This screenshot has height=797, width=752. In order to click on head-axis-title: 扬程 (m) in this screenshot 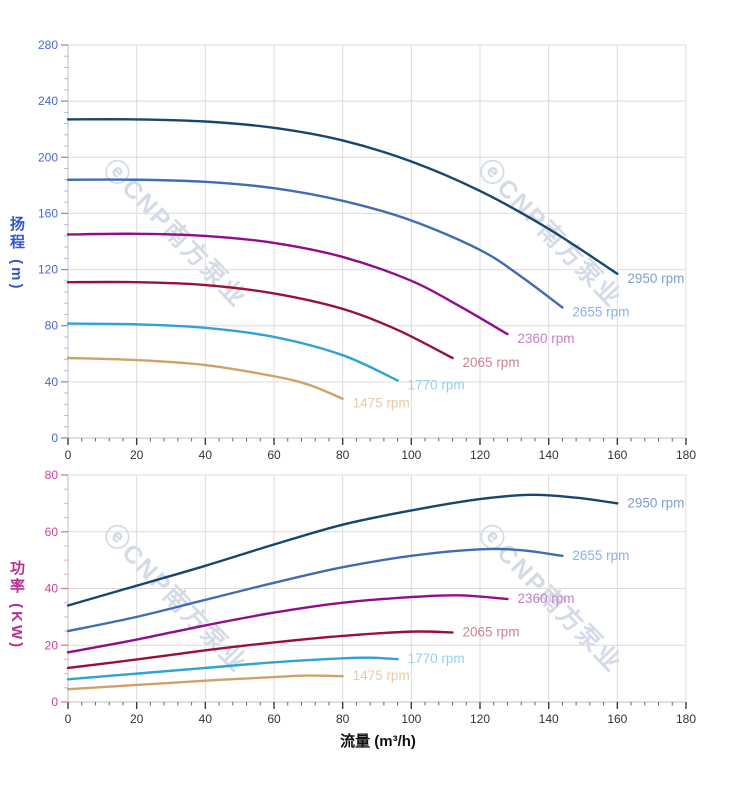, I will do `click(16, 254)`.